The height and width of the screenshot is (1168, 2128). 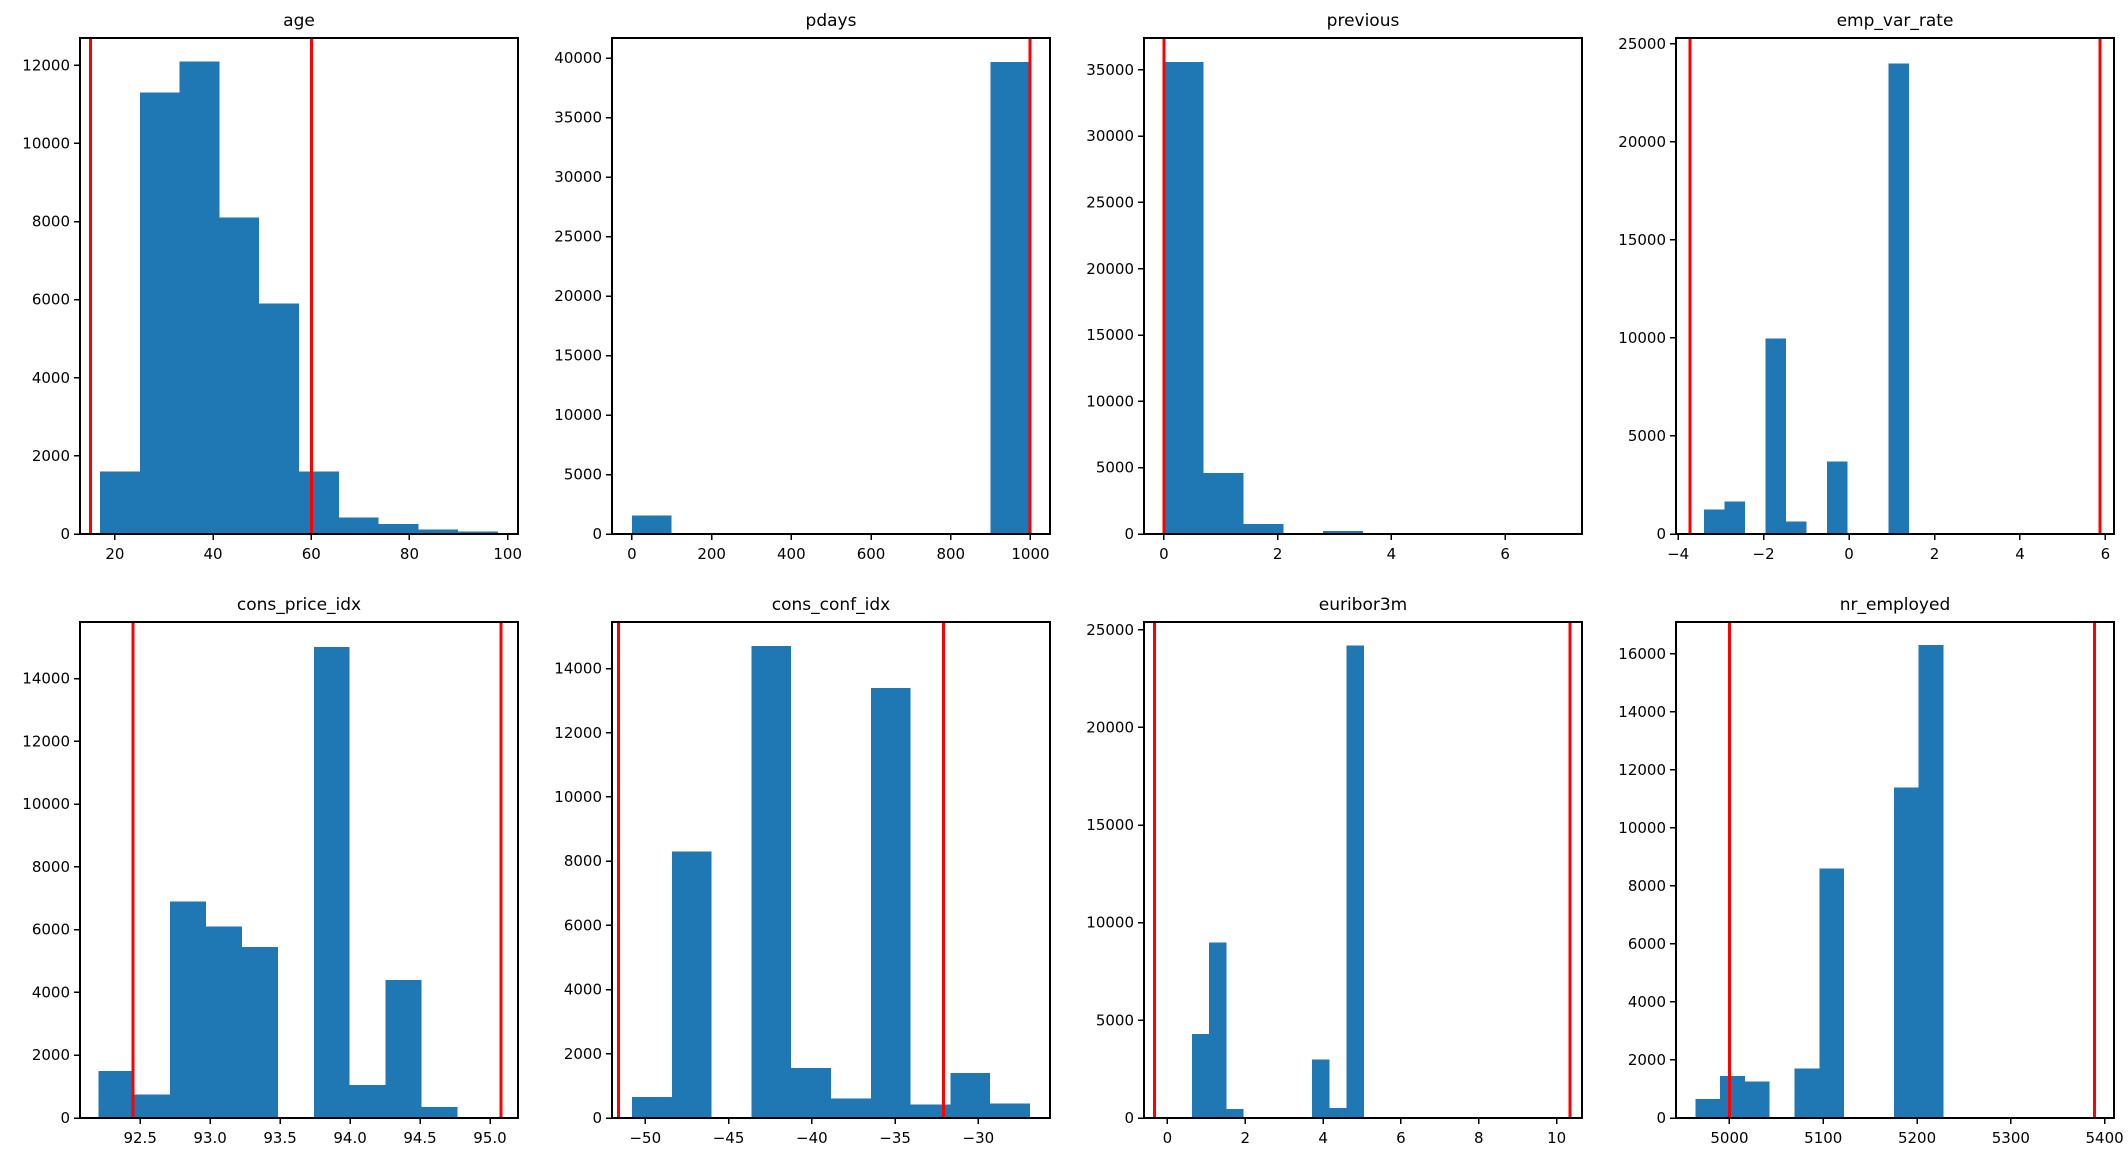 What do you see at coordinates (1556, 1138) in the screenshot?
I see `x-tick-label: 10` at bounding box center [1556, 1138].